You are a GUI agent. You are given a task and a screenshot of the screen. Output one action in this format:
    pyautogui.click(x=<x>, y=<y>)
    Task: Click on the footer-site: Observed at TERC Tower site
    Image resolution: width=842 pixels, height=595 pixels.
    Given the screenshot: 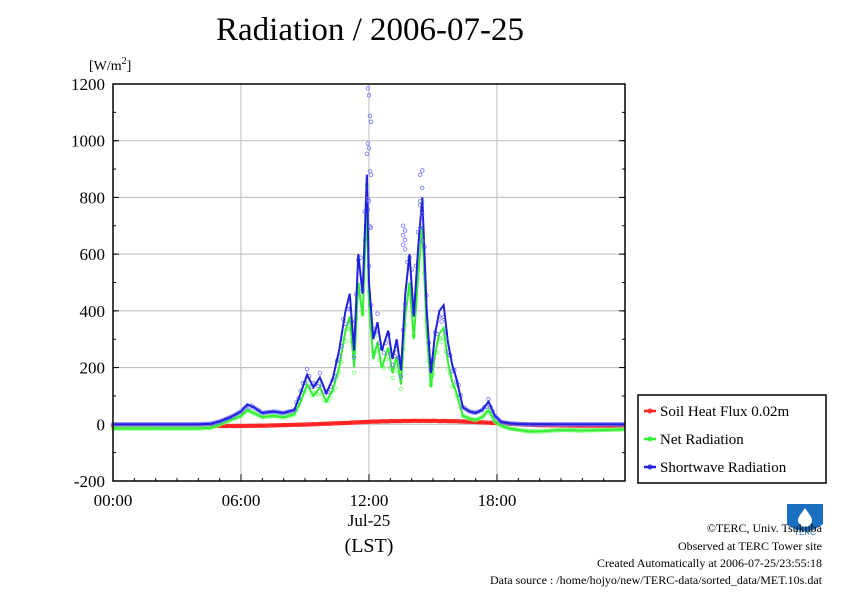 What is the action you would take?
    pyautogui.click(x=749, y=546)
    